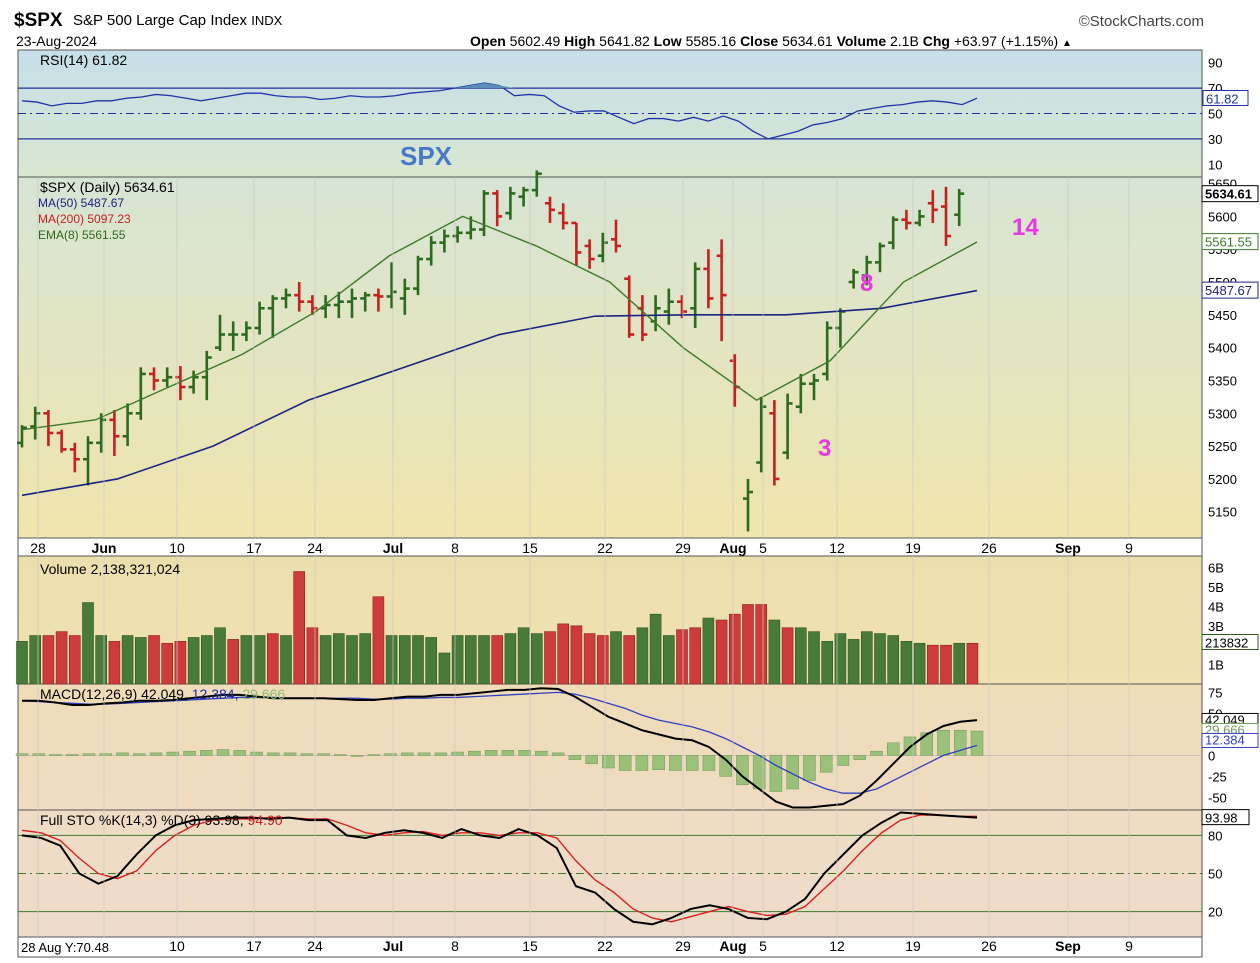 This screenshot has height=963, width=1260. I want to click on bottom-date-tick-label: 22, so click(605, 946).